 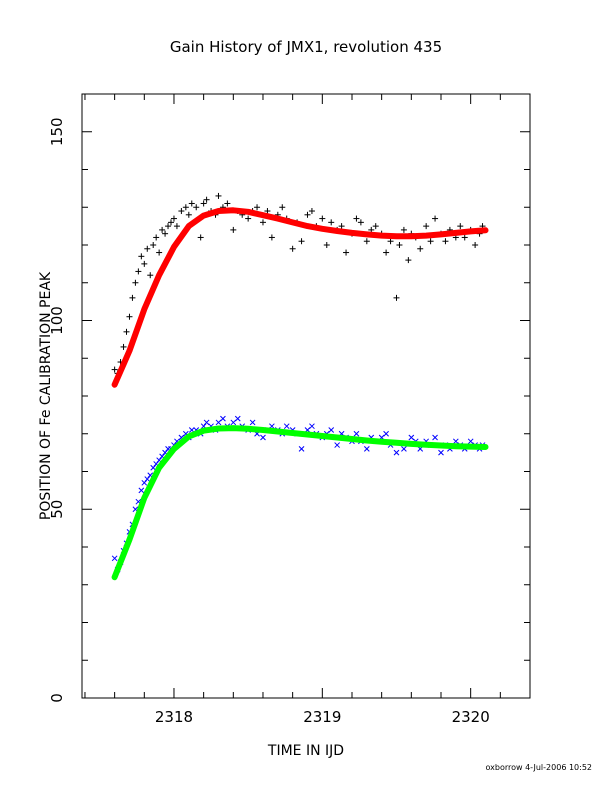 I want to click on y-tick-label: 150, so click(x=57, y=131).